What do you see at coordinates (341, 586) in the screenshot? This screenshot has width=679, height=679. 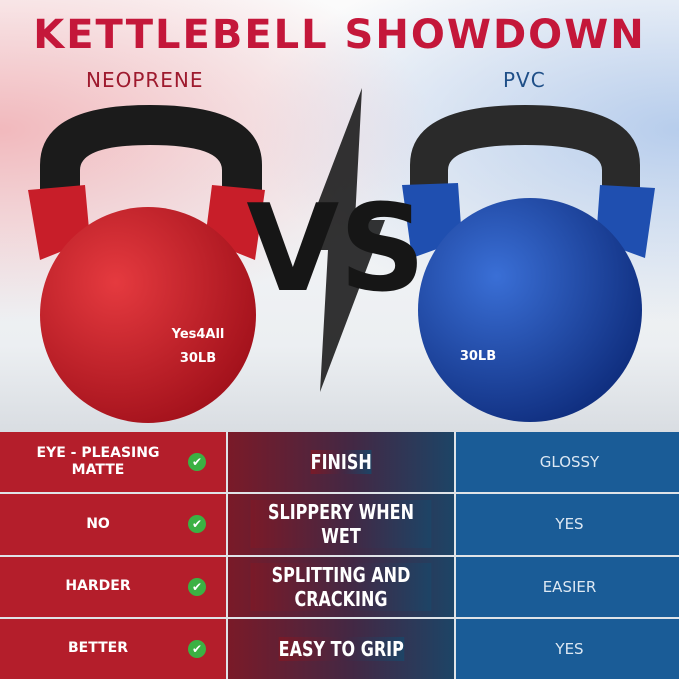 I see `feature-cell: SPLITTING AND CRACKING` at bounding box center [341, 586].